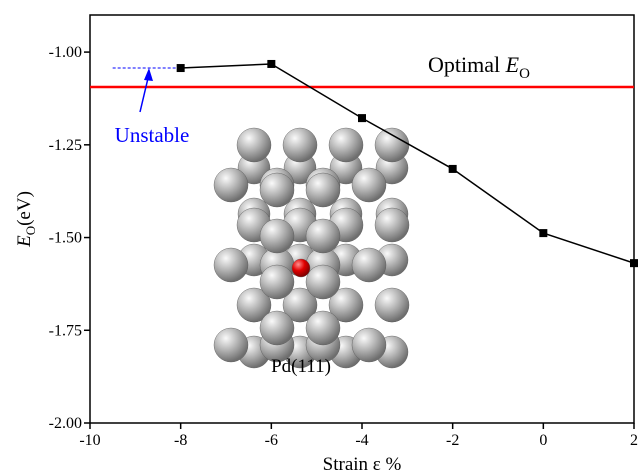 The width and height of the screenshot is (639, 473). What do you see at coordinates (512, 64) in the screenshot?
I see `optimal-symbol: E` at bounding box center [512, 64].